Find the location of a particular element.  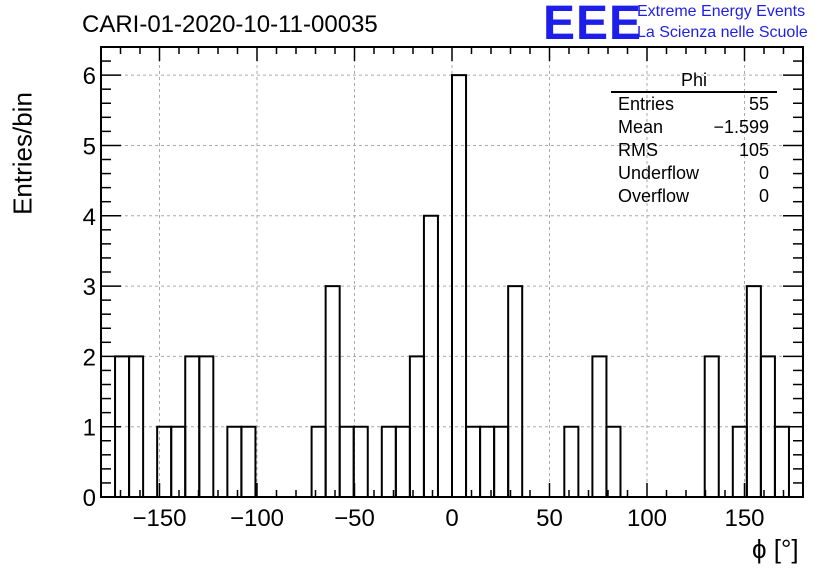

stats-row-underflow: Underflow 0 is located at coordinates (694, 173).